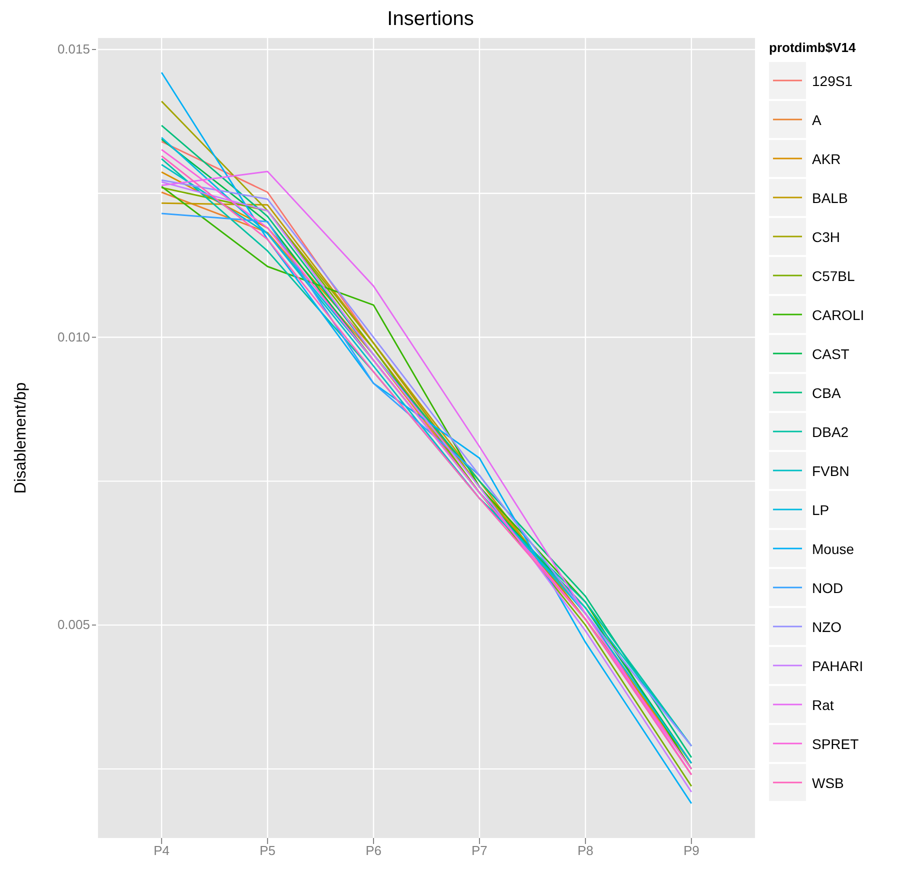  I want to click on y-tick-label: 0.005, so click(73, 624).